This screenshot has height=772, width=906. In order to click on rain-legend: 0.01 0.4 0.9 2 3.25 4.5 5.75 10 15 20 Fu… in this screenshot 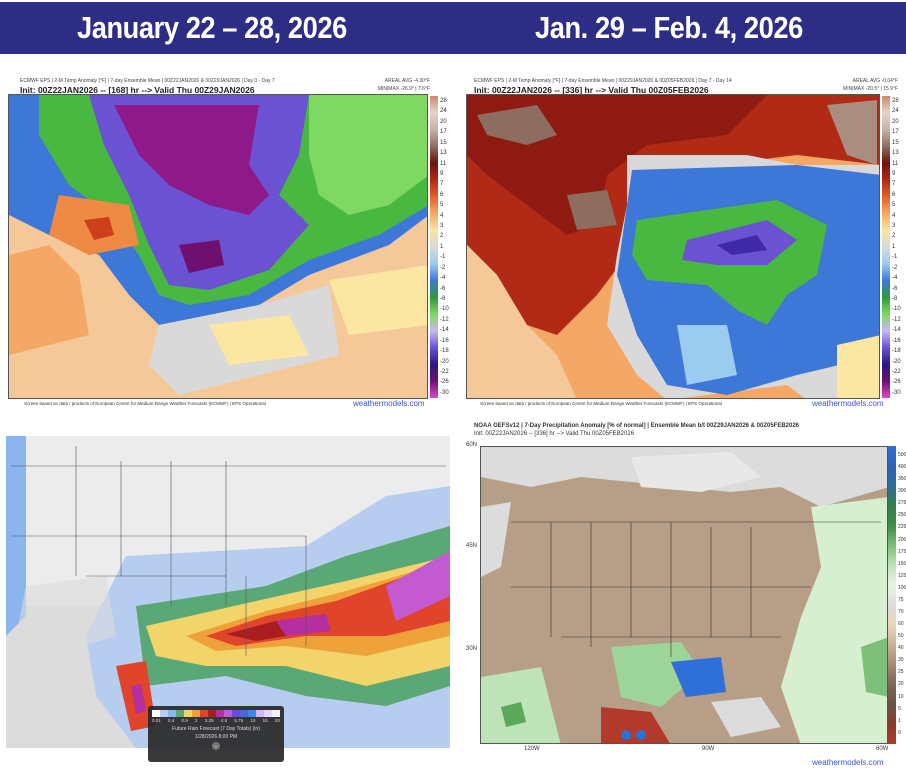, I will do `click(216, 734)`.